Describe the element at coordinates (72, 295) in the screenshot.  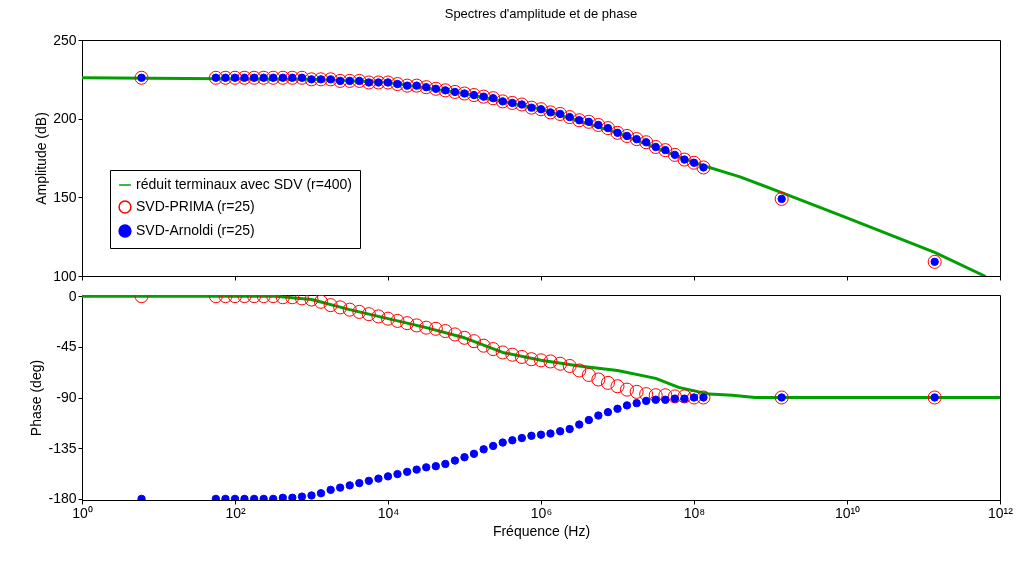
I see `y-tick-label: 0` at that location.